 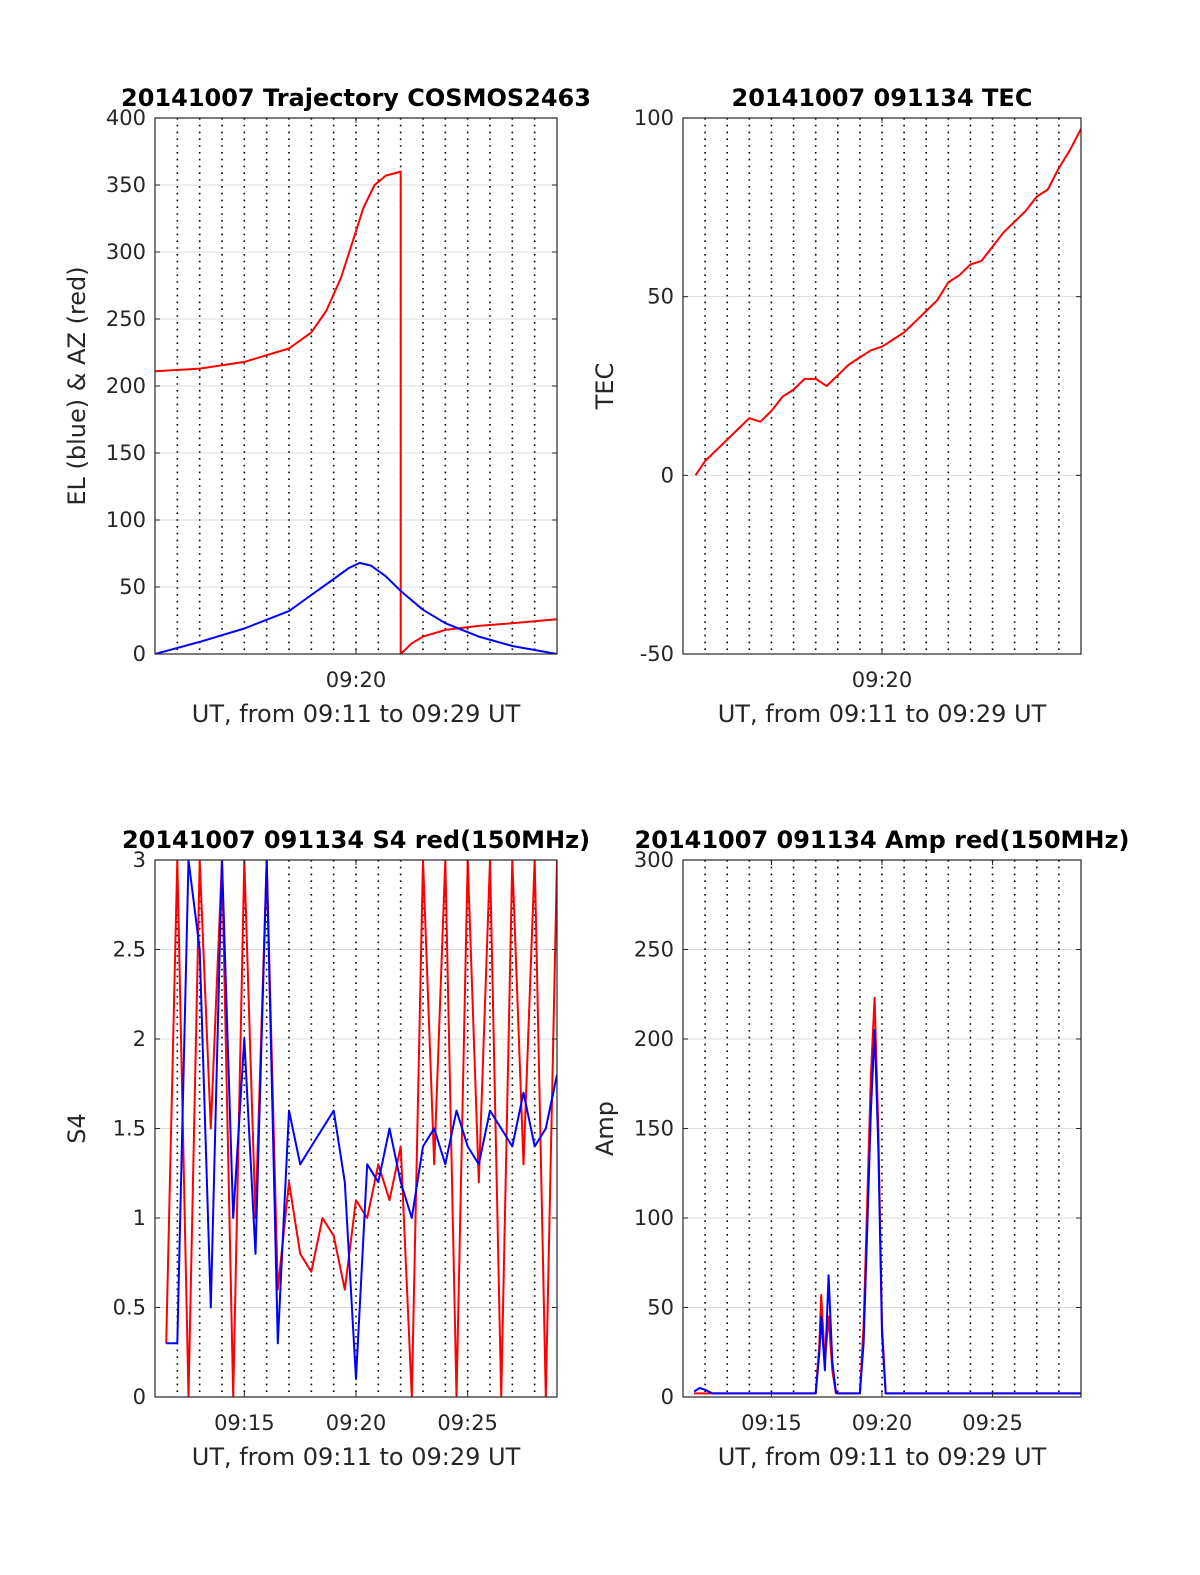 I want to click on y-axis-label: S4, so click(x=77, y=1128).